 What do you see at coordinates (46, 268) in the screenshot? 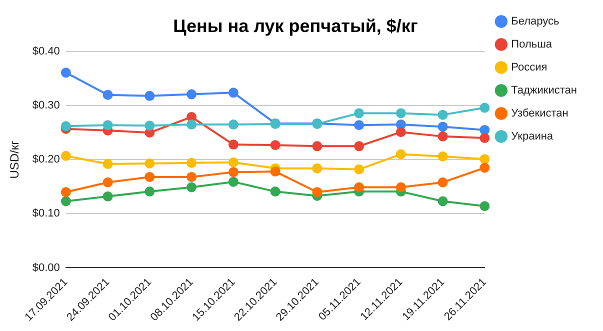
I see `y-tick-label: $0.00` at bounding box center [46, 268].